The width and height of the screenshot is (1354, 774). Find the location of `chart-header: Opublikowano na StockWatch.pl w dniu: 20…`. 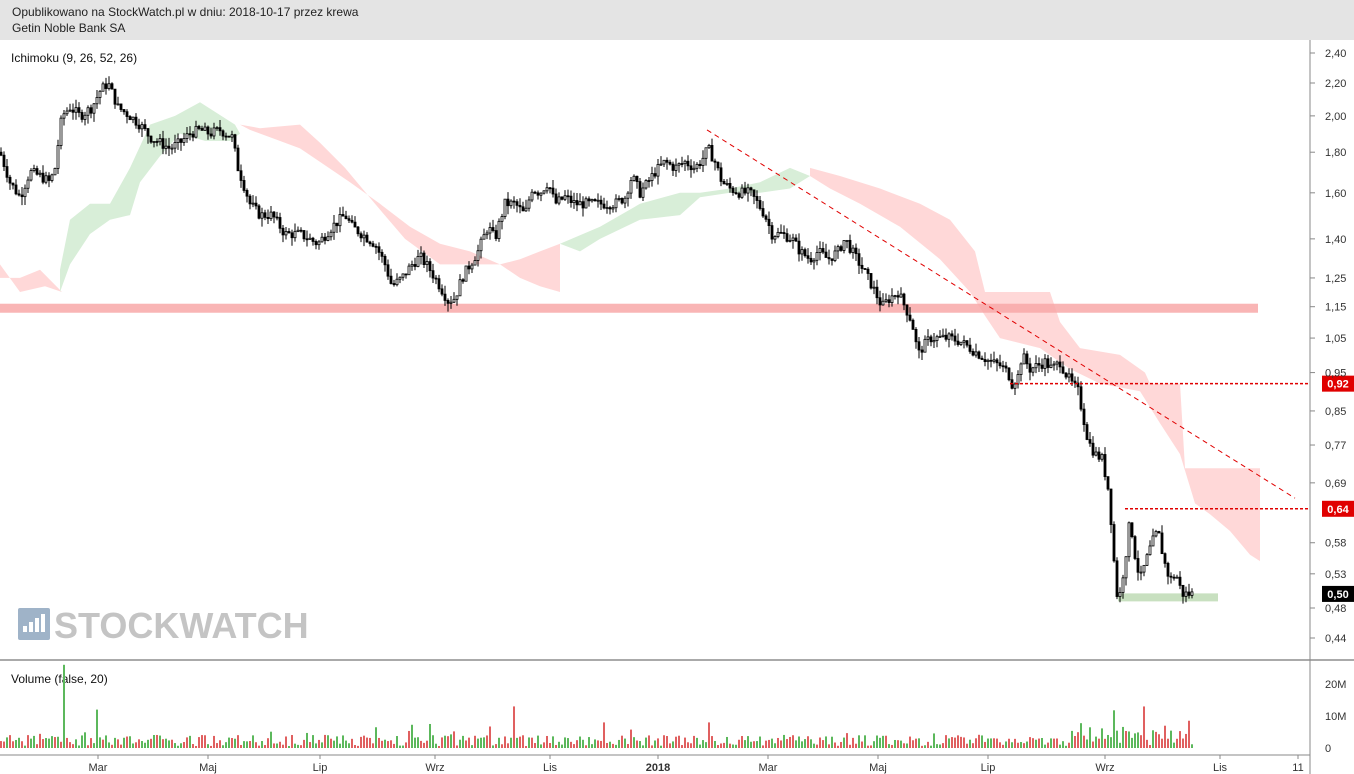

chart-header: Opublikowano na StockWatch.pl w dniu: 20… is located at coordinates (677, 20).